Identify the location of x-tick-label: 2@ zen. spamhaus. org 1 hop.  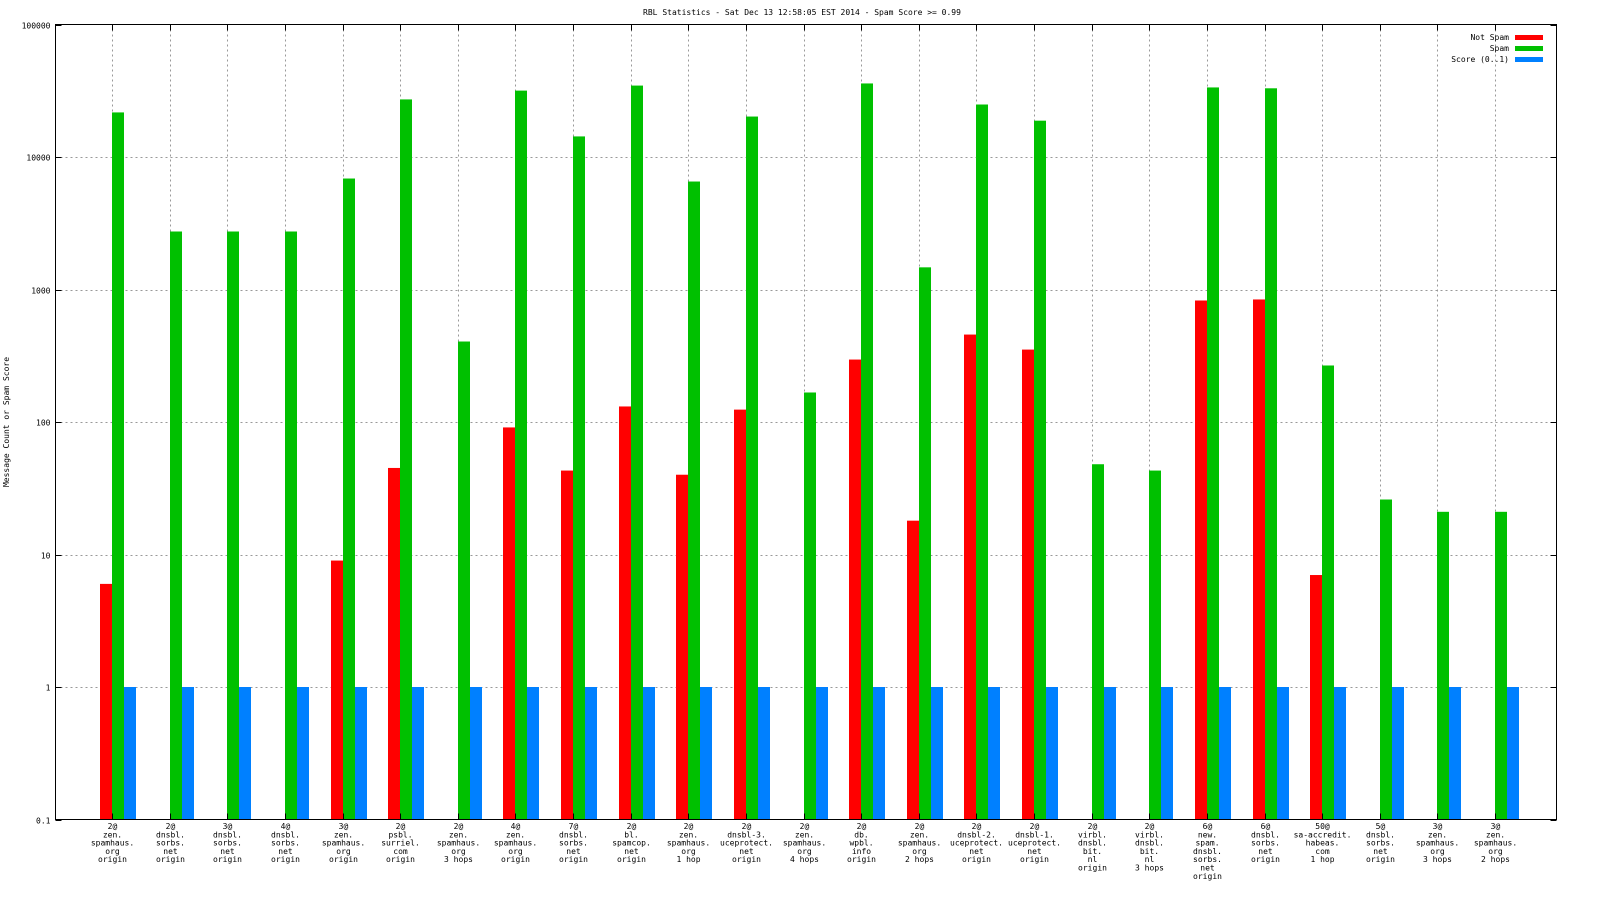
(688, 843).